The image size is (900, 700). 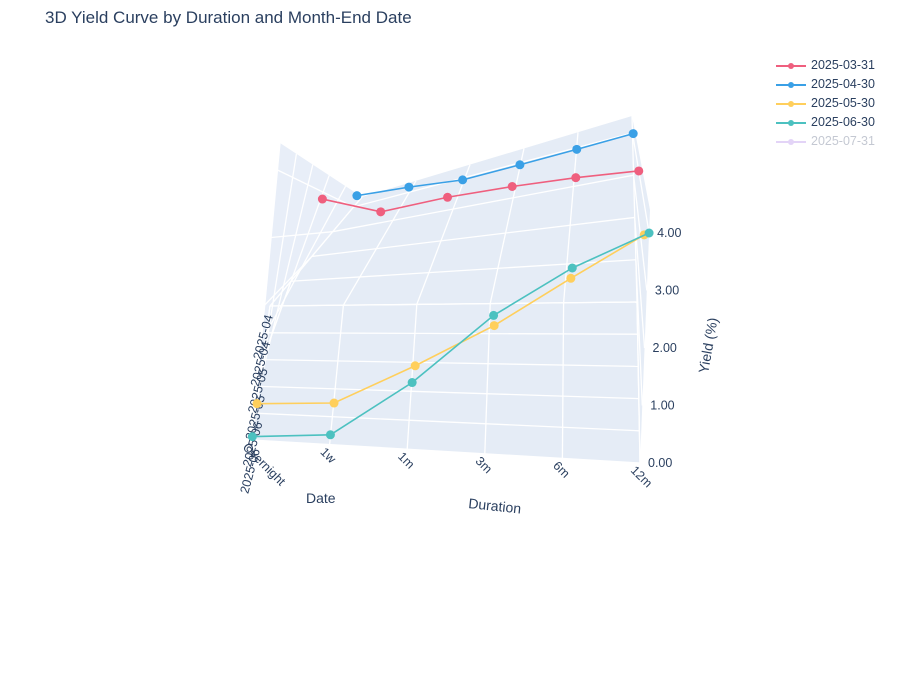 I want to click on legend-label: 2025-05-30, so click(x=843, y=103).